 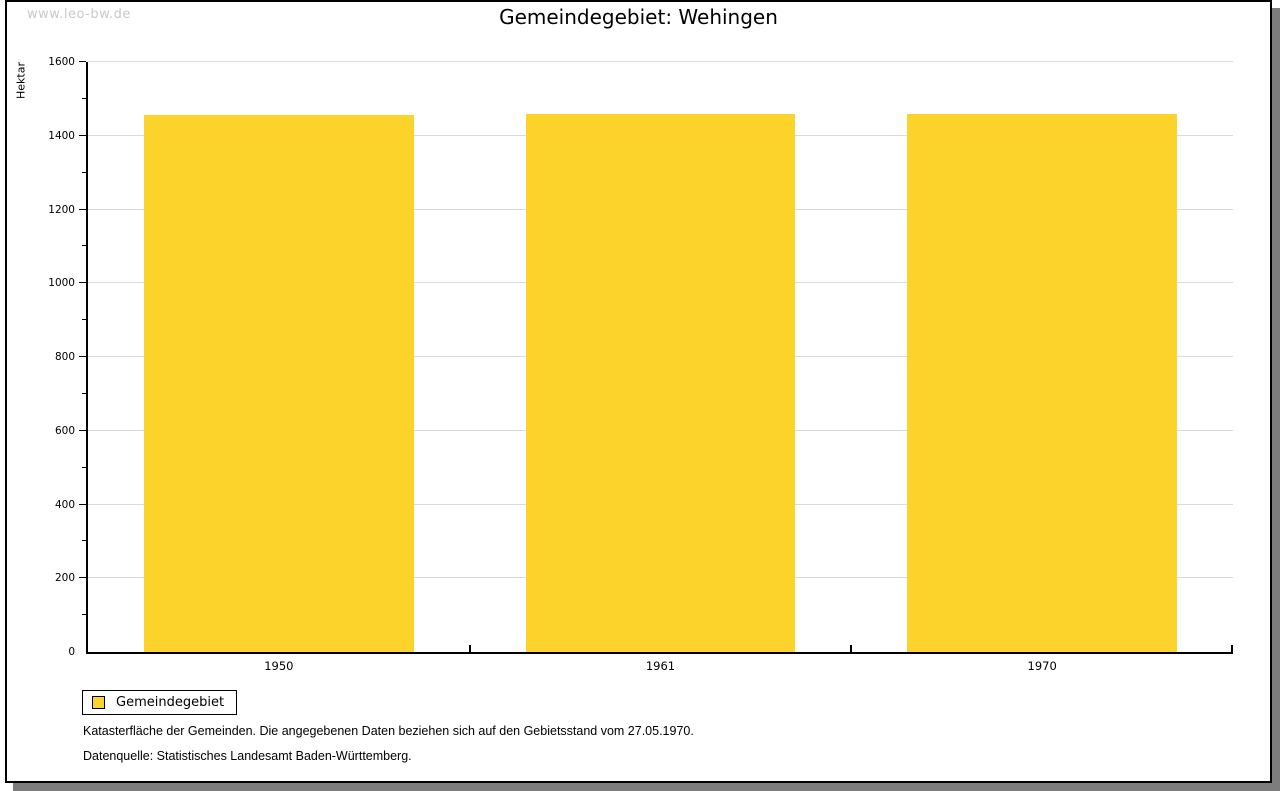 I want to click on y-axis-tick-label: 1000, so click(x=61, y=283).